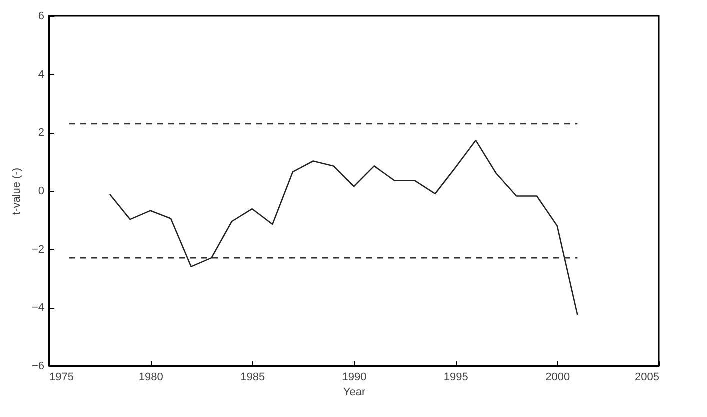 The width and height of the screenshot is (707, 417). I want to click on y-tick-label: 6, so click(41, 16).